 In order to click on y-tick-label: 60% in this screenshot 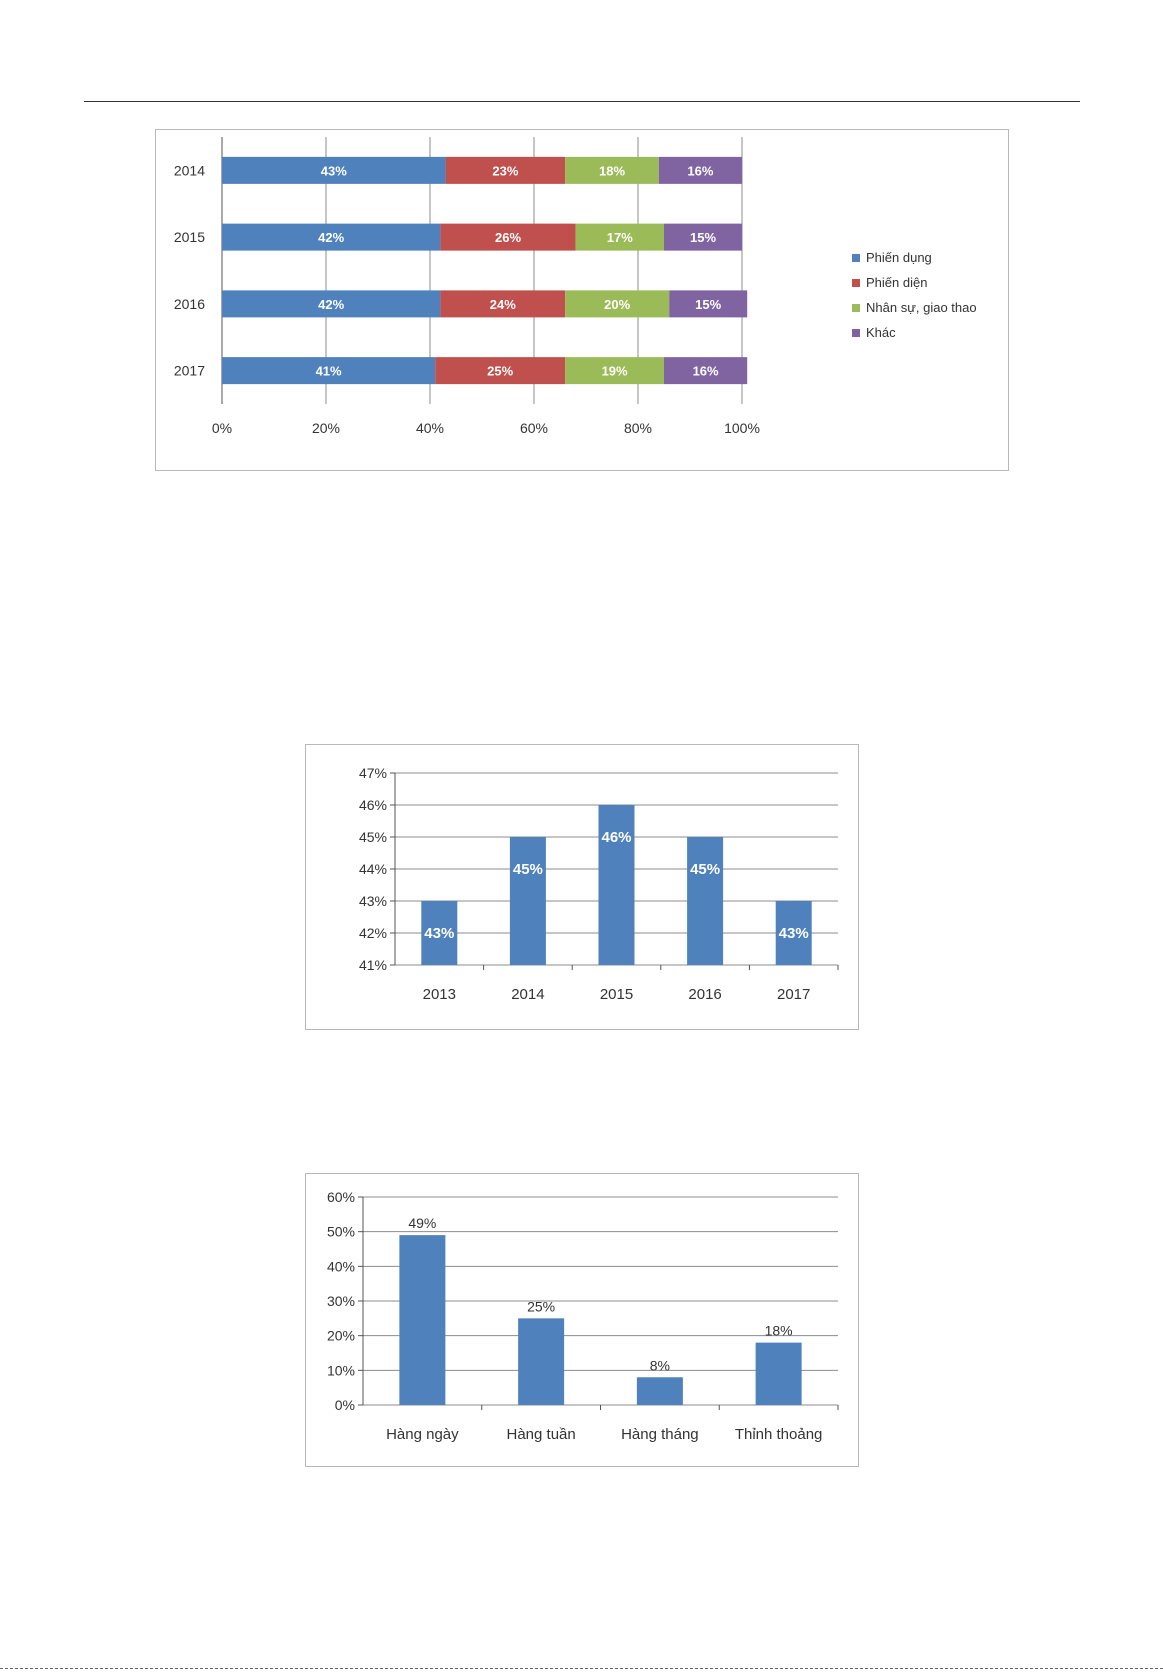, I will do `click(341, 1197)`.